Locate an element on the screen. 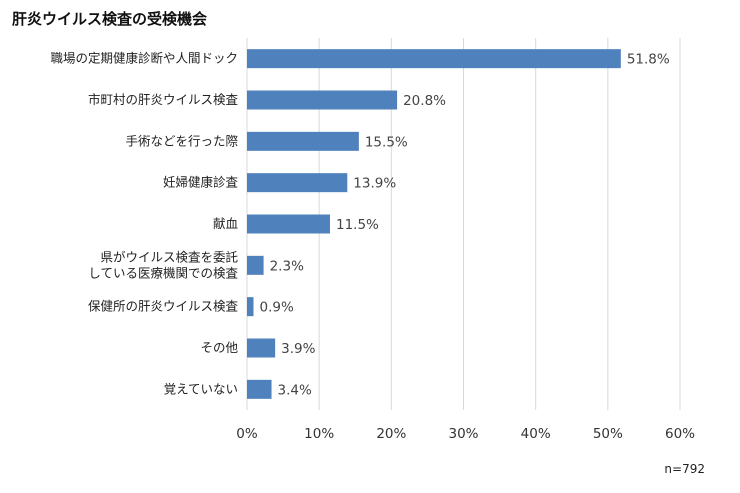 This screenshot has width=740, height=493. category-label: その他 is located at coordinates (219, 347).